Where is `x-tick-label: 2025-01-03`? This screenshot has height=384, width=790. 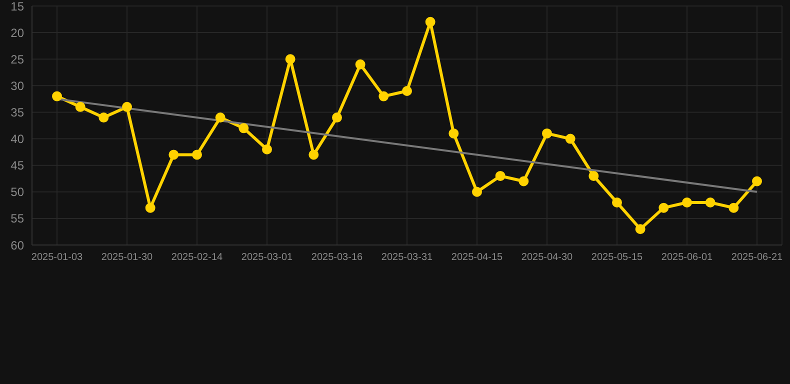
x-tick-label: 2025-01-03 is located at coordinates (57, 258).